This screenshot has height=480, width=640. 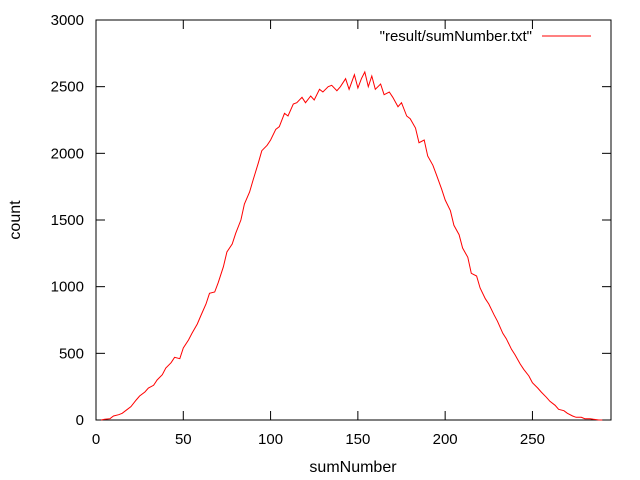 I want to click on x-tick-label: 100, so click(x=270, y=439).